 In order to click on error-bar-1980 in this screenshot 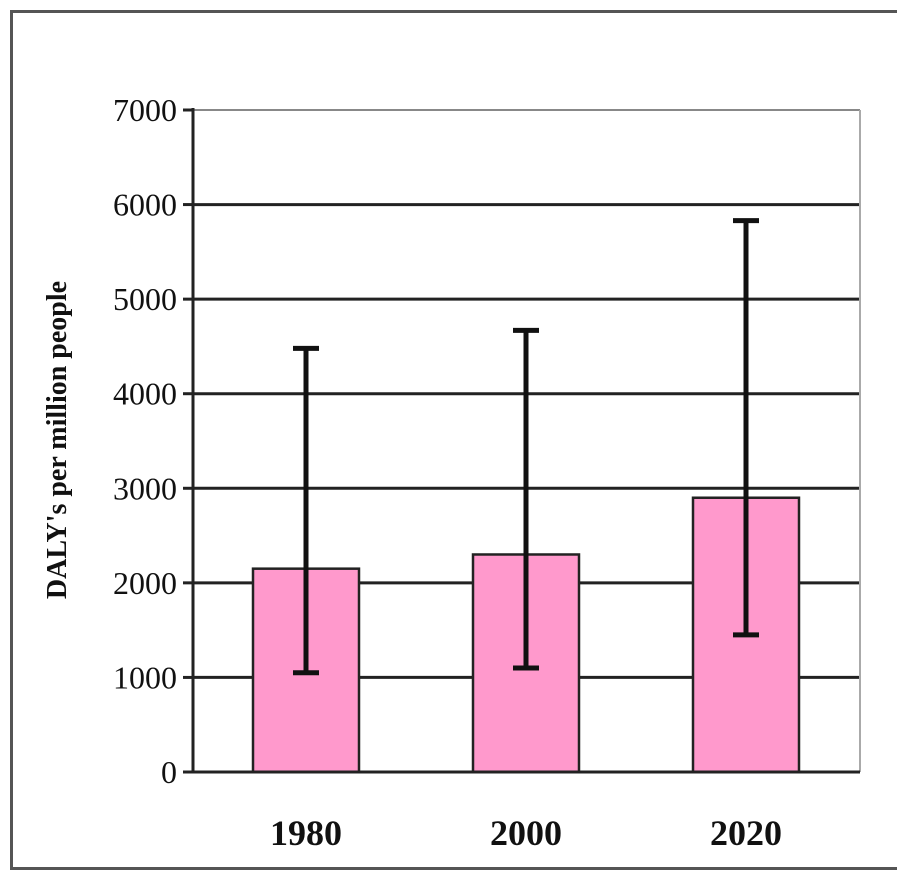, I will do `click(306, 510)`.